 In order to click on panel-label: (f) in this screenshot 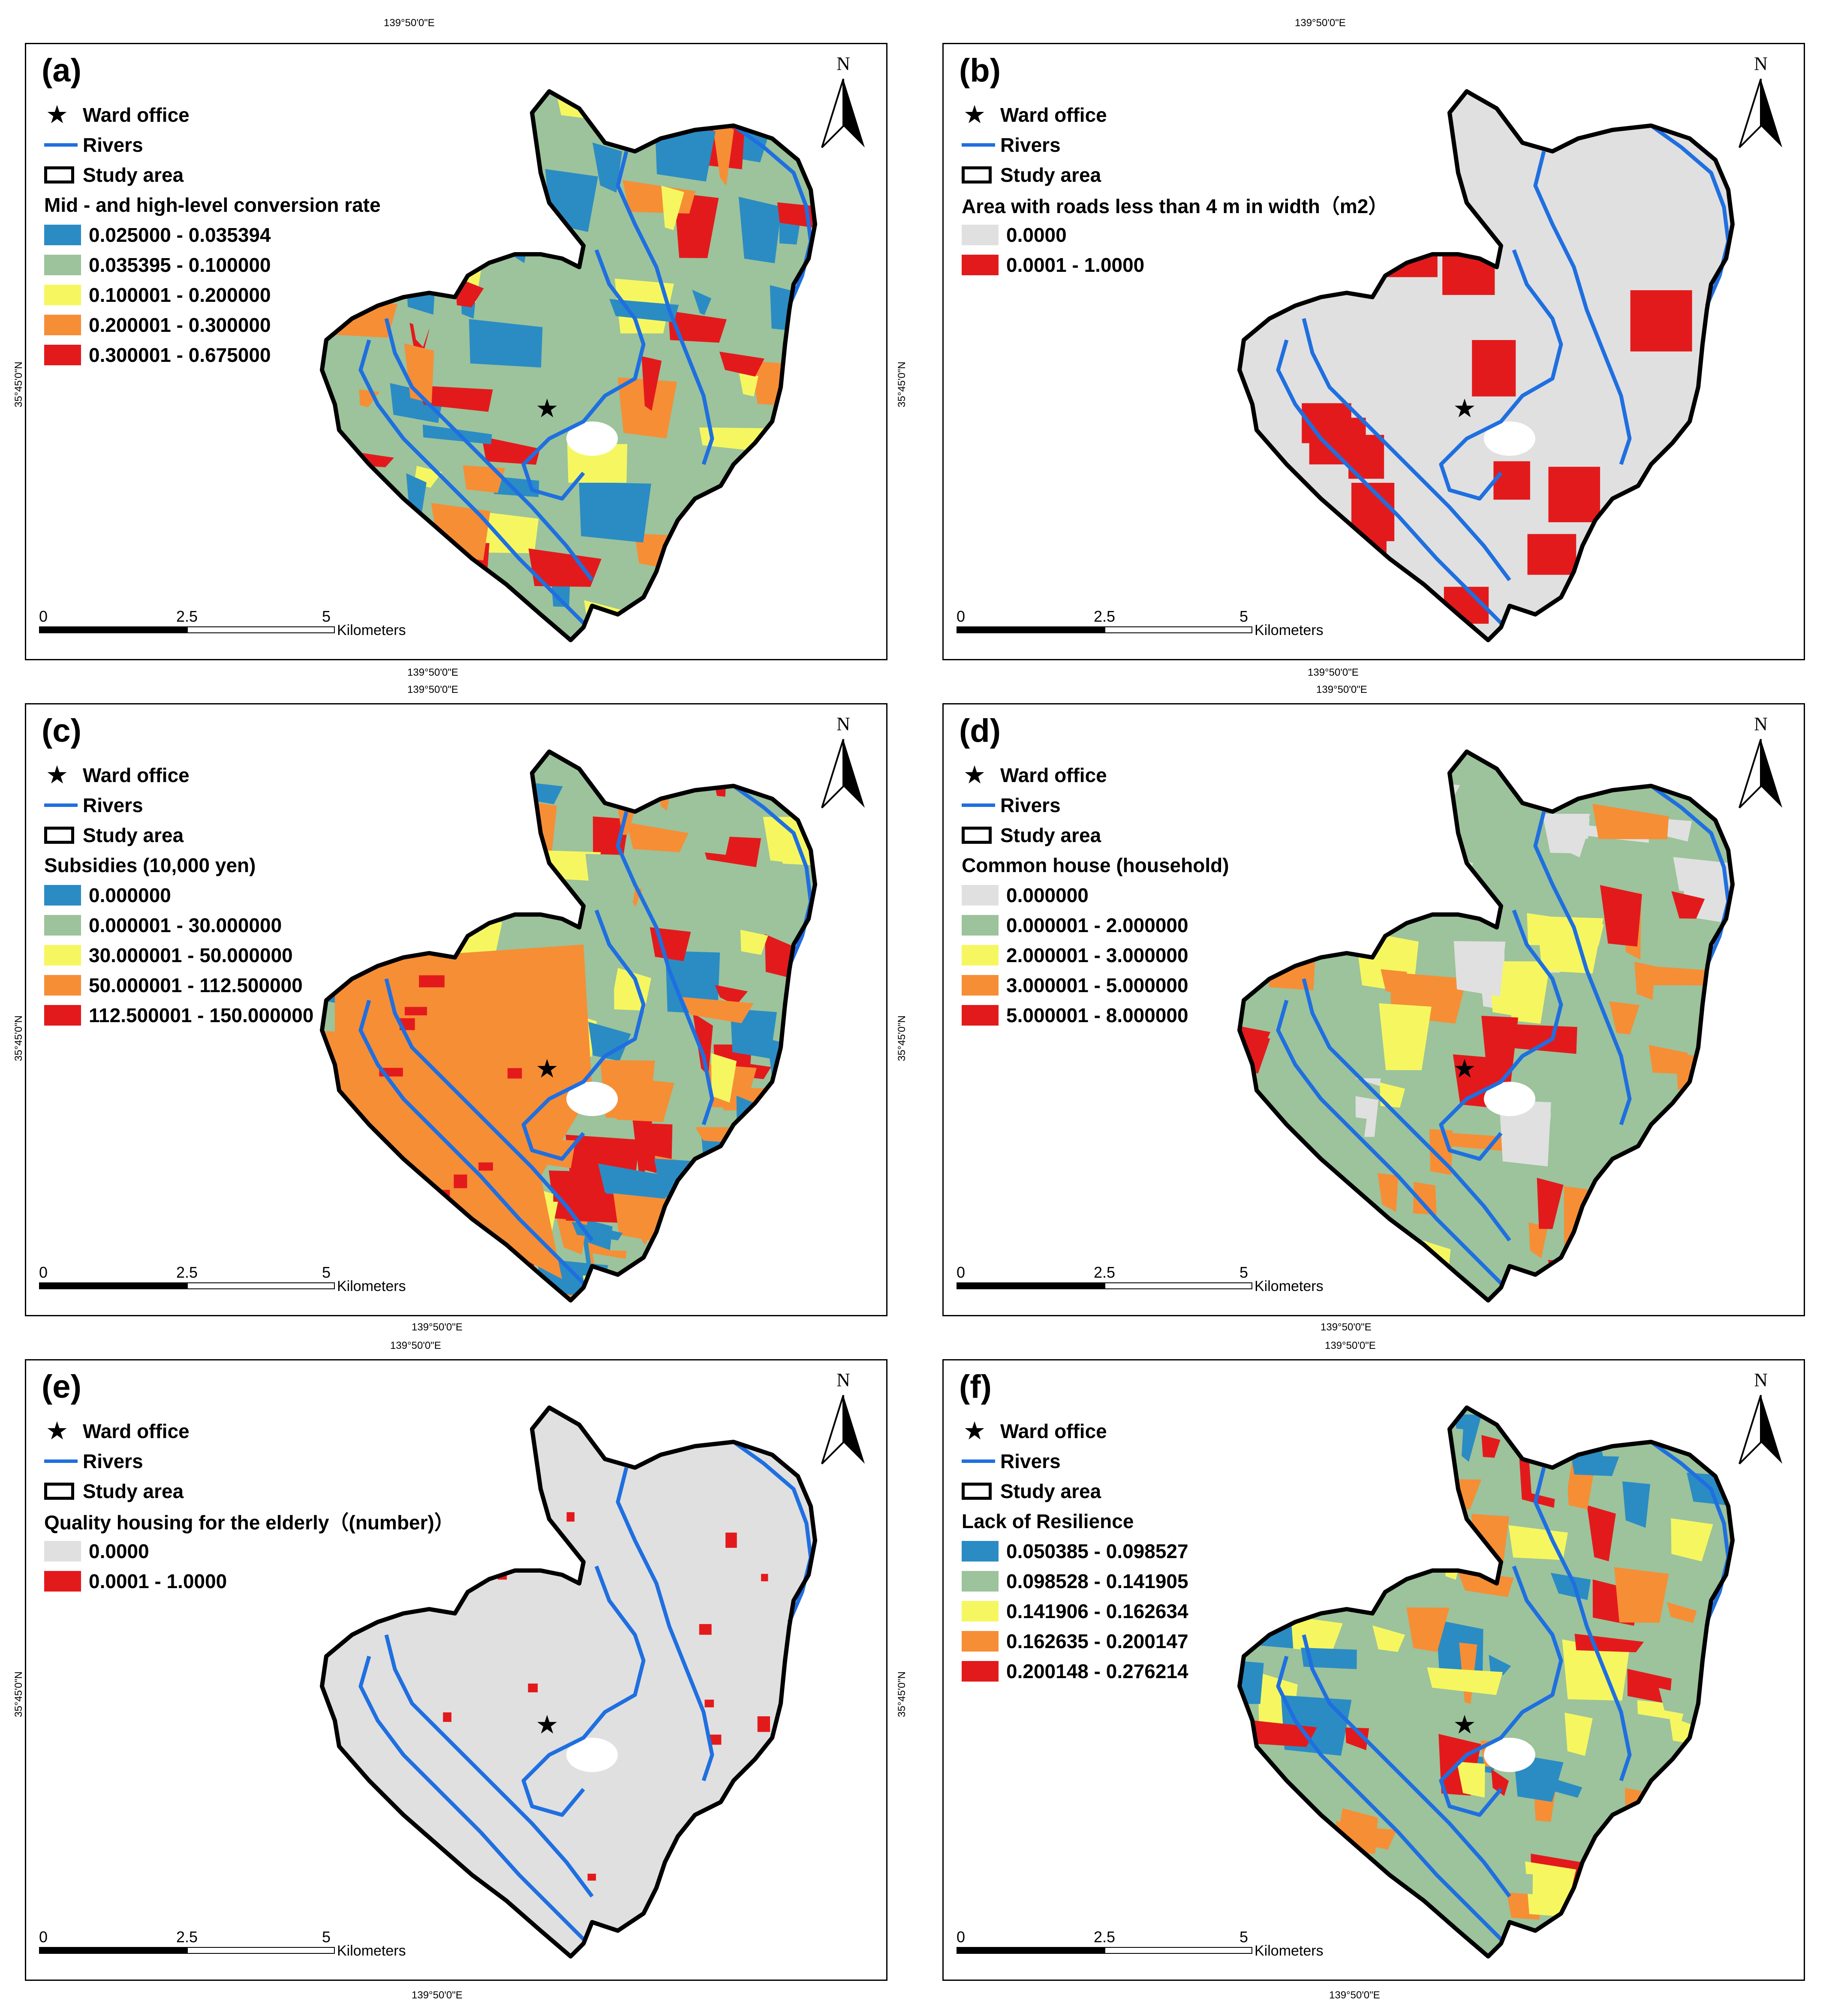, I will do `click(975, 1387)`.